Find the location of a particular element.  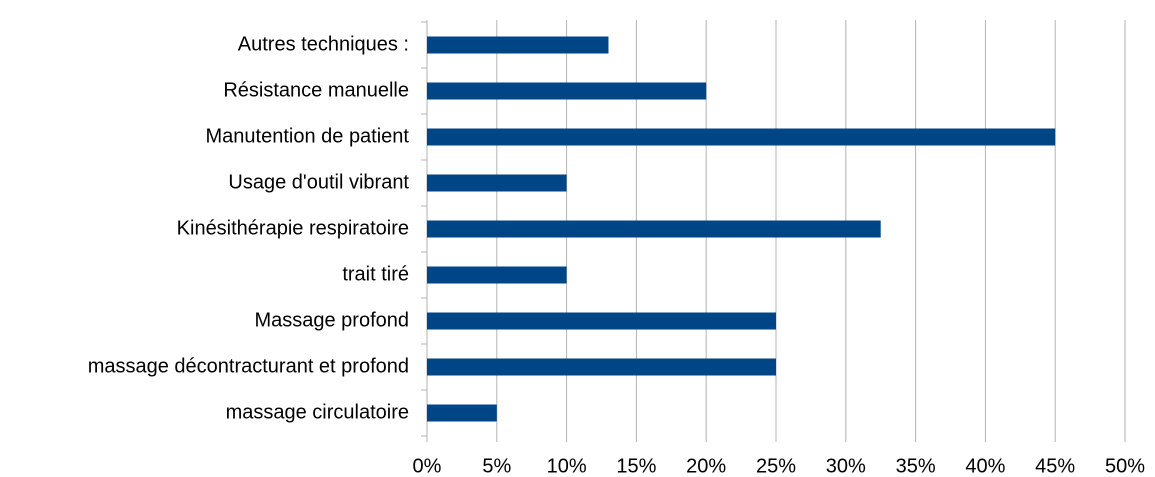

y-tick-label: Usage d'outil vibrant is located at coordinates (318, 182).